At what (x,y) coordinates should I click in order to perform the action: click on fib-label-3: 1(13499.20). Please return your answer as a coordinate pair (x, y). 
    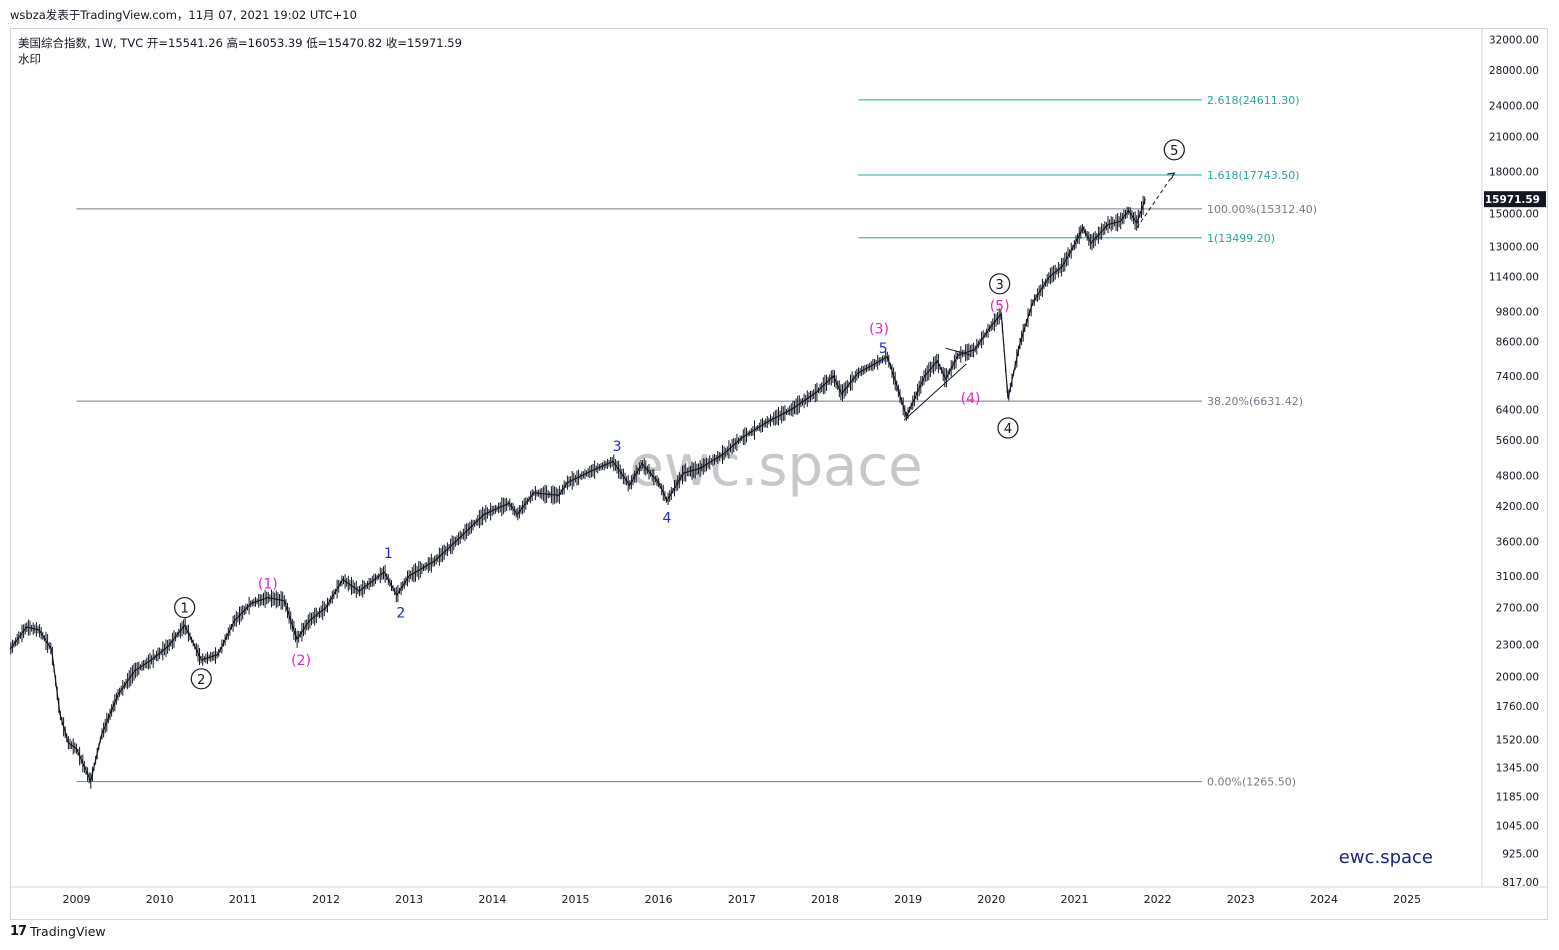
    Looking at the image, I should click on (1241, 238).